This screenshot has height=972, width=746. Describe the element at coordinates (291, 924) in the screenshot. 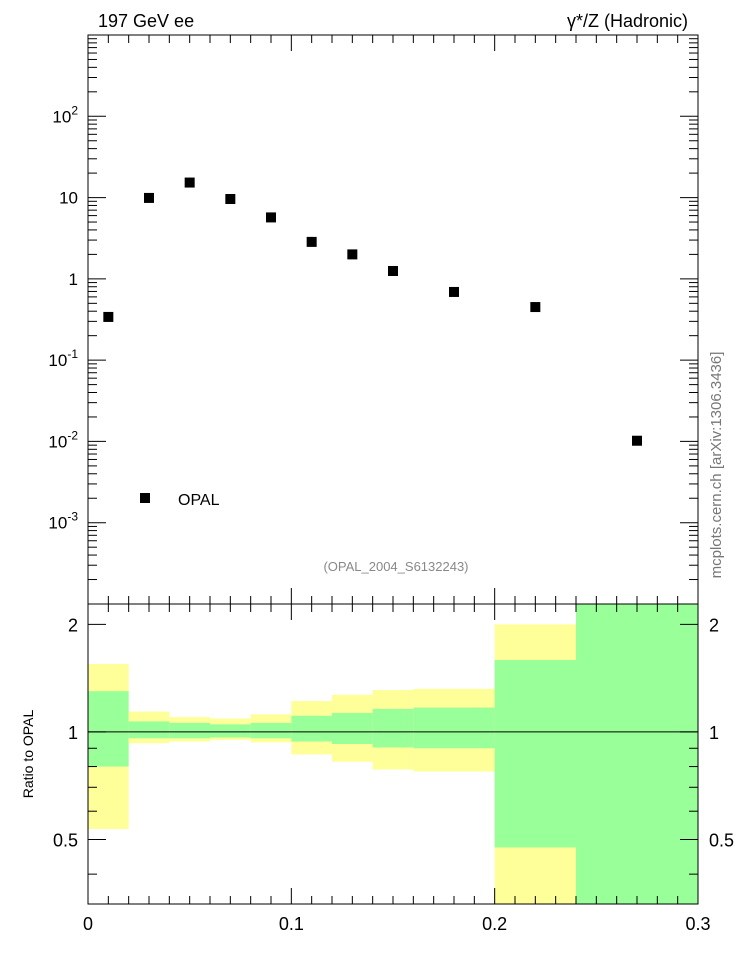

I see `x-tick-label: 0.1` at that location.